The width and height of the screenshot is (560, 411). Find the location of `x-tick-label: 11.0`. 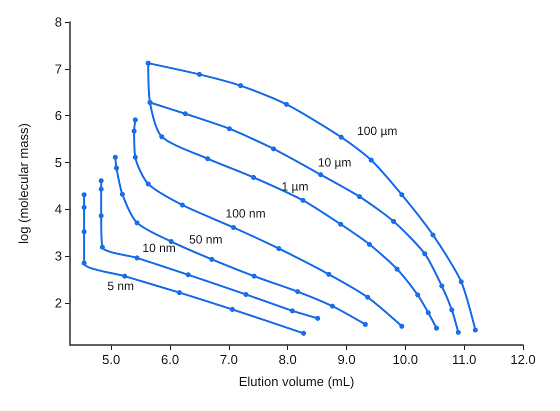

x-tick-label: 11.0 is located at coordinates (464, 359).